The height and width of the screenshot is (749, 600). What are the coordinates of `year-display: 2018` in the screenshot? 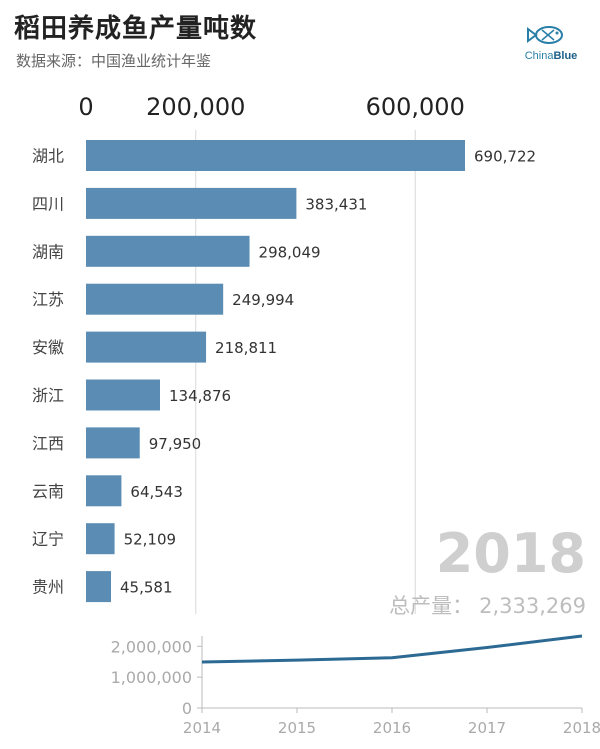 It's located at (510, 553).